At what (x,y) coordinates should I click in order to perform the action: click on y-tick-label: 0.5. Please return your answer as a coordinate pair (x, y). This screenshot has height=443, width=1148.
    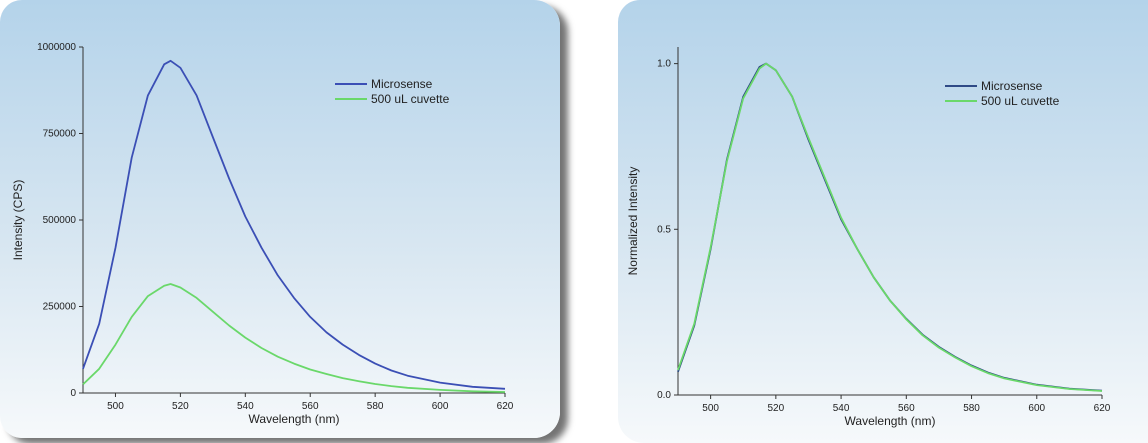
    Looking at the image, I should click on (664, 229).